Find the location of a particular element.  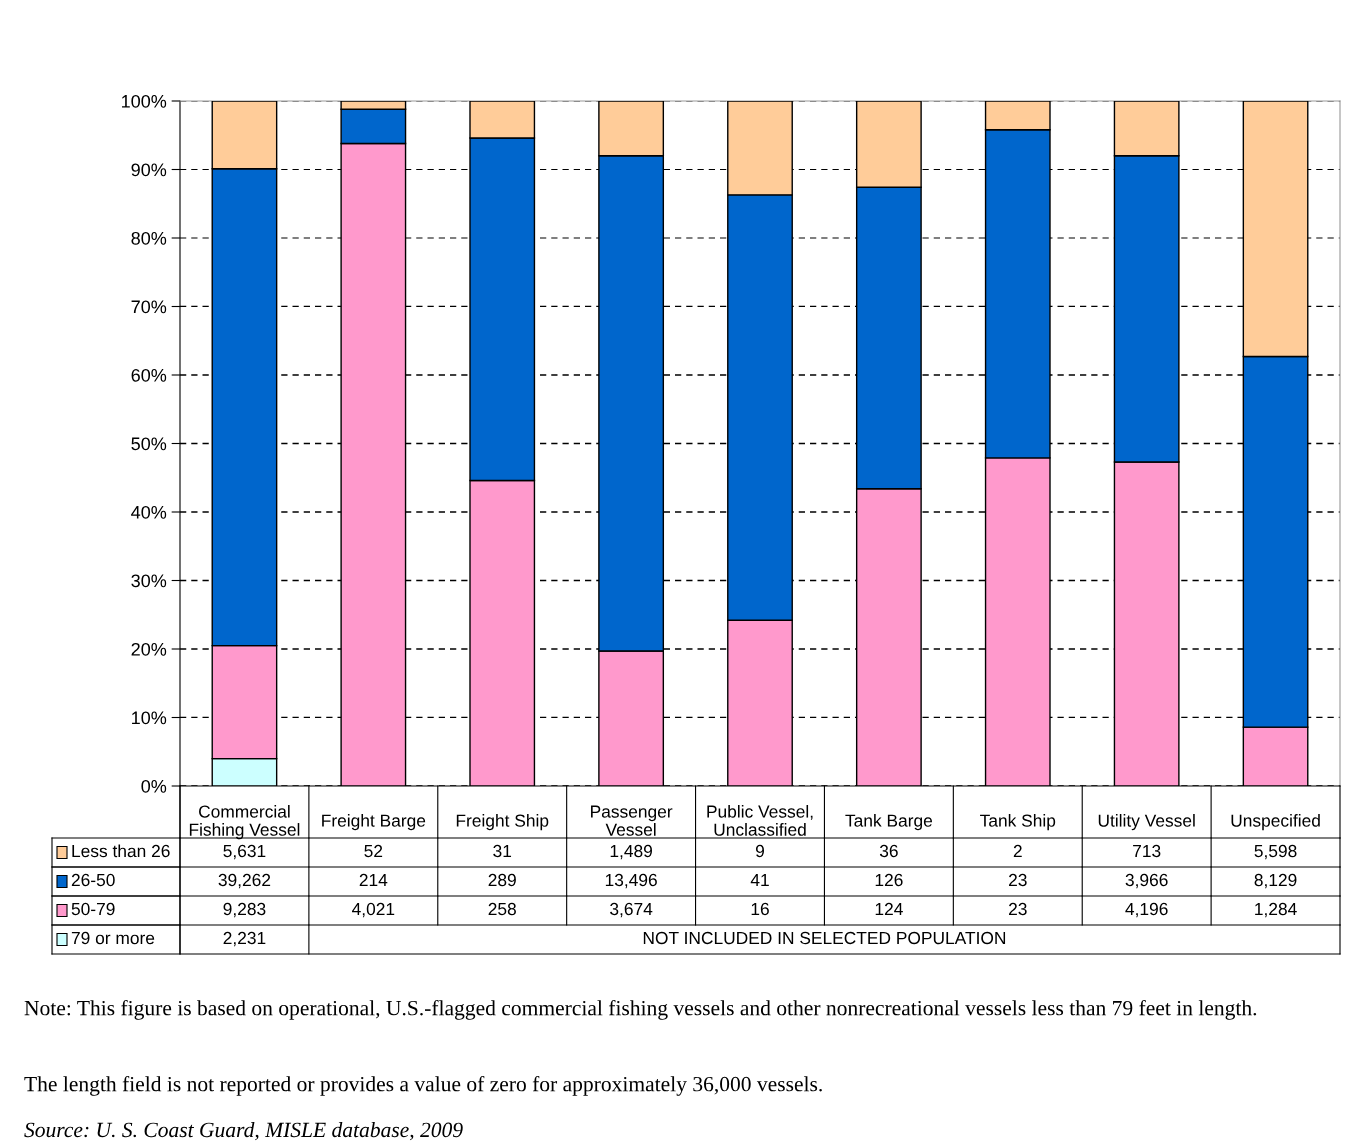

legend-label: 50-79 is located at coordinates (93, 909).